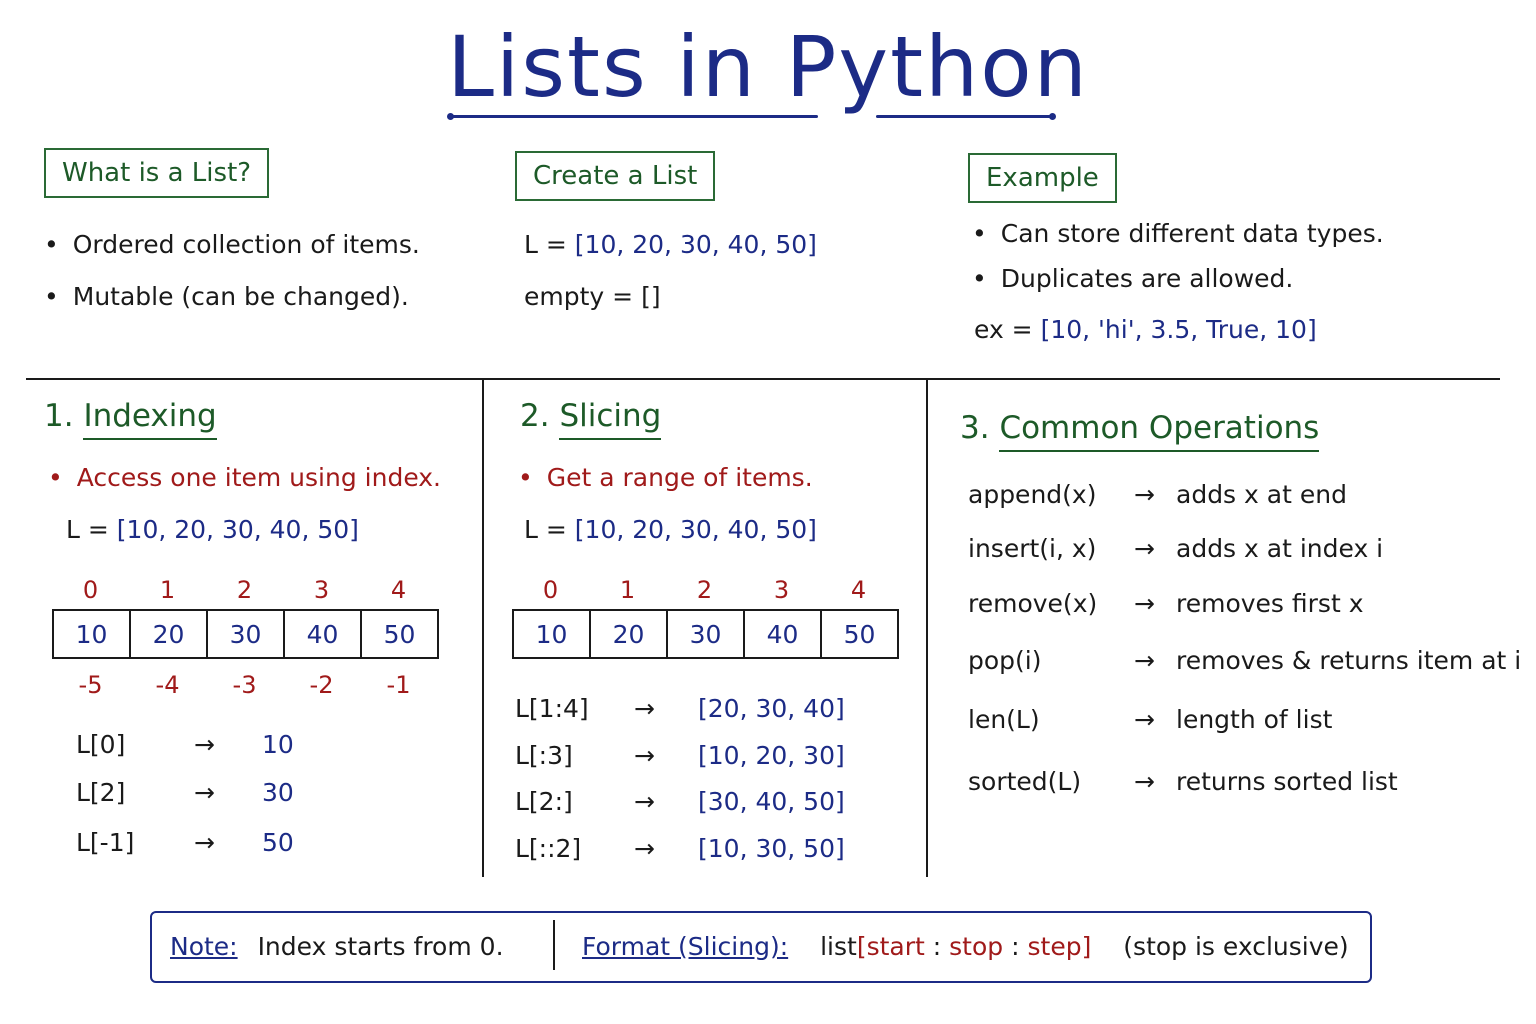  Describe the element at coordinates (1254, 719) in the screenshot. I see `operation-desc: length of list` at that location.